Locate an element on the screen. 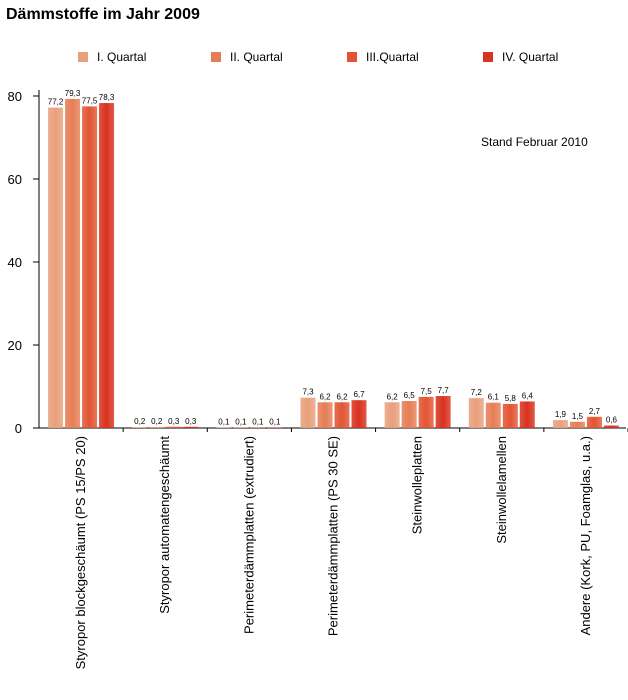 The width and height of the screenshot is (628, 700). data-label: 79,3 is located at coordinates (73, 93).